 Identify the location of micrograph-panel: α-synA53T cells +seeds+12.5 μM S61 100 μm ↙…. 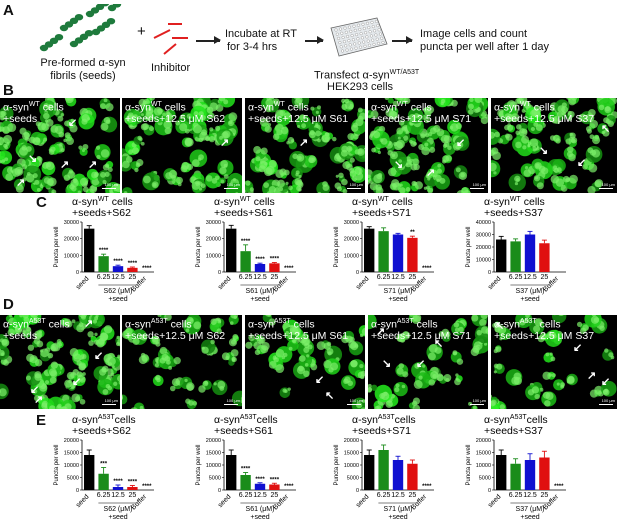
(305, 362).